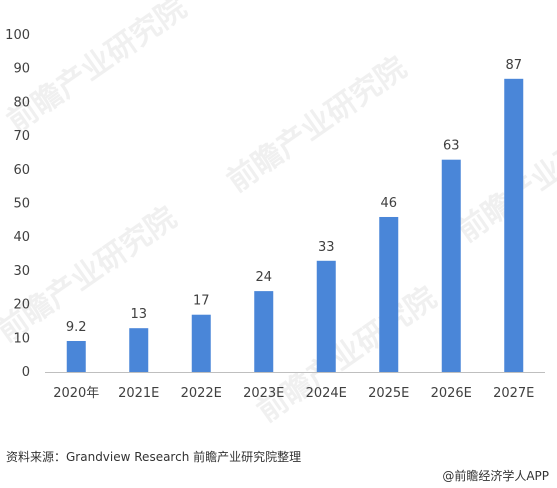 The width and height of the screenshot is (557, 488). What do you see at coordinates (451, 393) in the screenshot?
I see `x-tick-label: 2026E` at bounding box center [451, 393].